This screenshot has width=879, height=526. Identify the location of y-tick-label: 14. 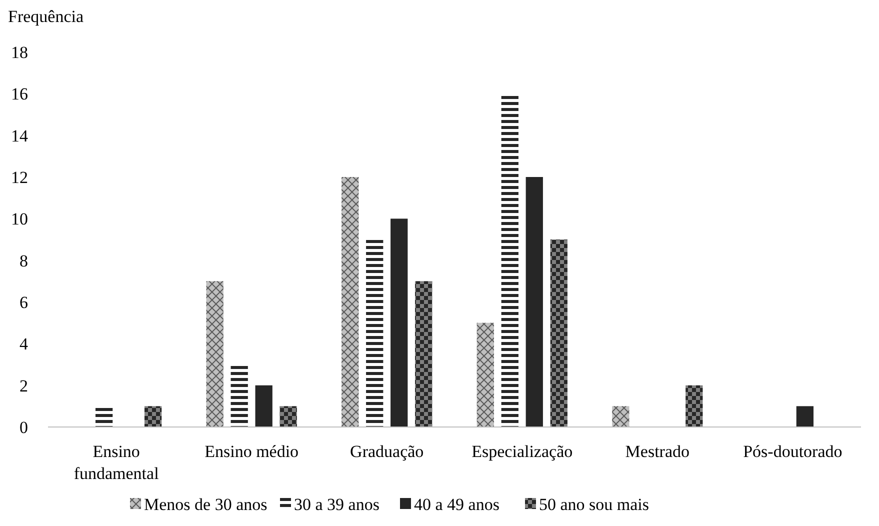
(19, 136).